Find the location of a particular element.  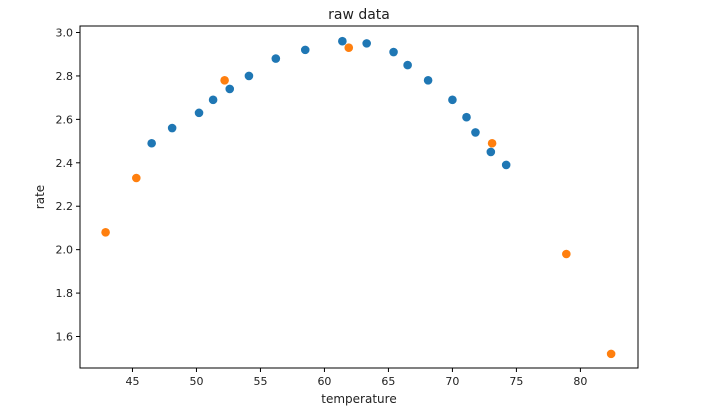

y-tick-label: 2.4 is located at coordinates (65, 163).